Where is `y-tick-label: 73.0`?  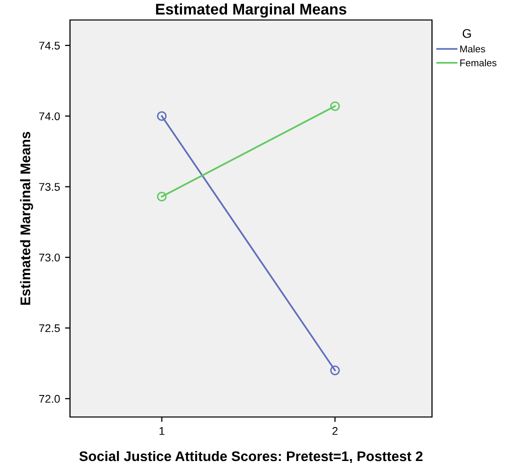 y-tick-label: 73.0 is located at coordinates (49, 258).